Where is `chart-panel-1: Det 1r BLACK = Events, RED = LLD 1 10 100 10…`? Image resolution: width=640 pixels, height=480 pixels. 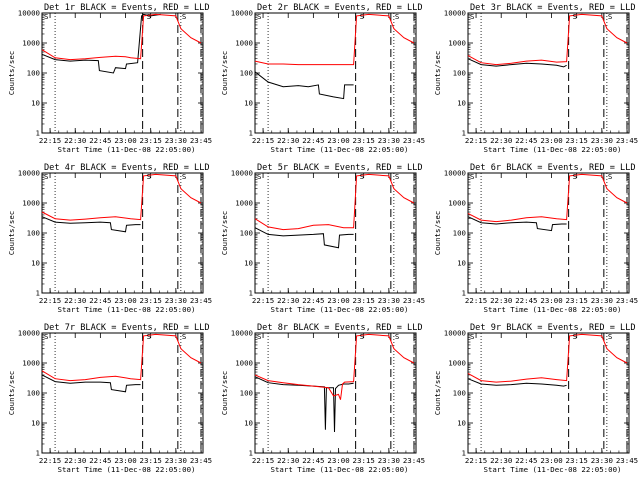 chart-panel-1: Det 1r BLACK = Events, RED = LLD 1 10 100 10… is located at coordinates (109, 78).